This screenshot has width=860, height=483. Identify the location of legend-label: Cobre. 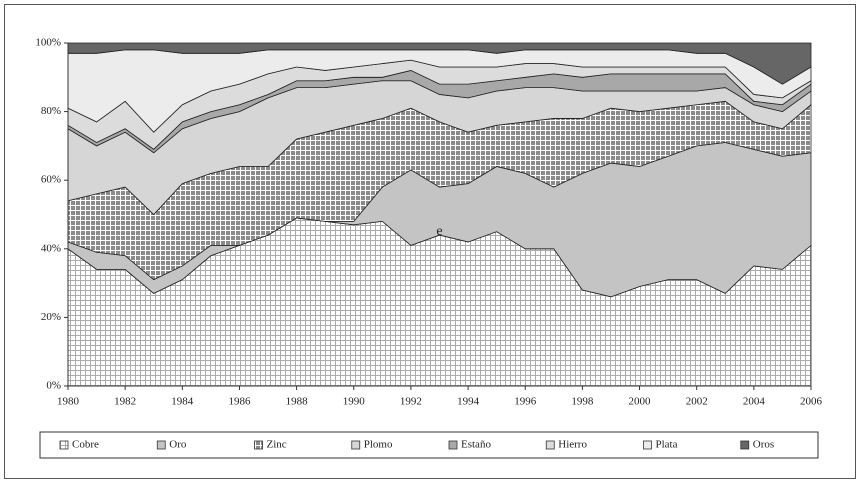
(85, 445).